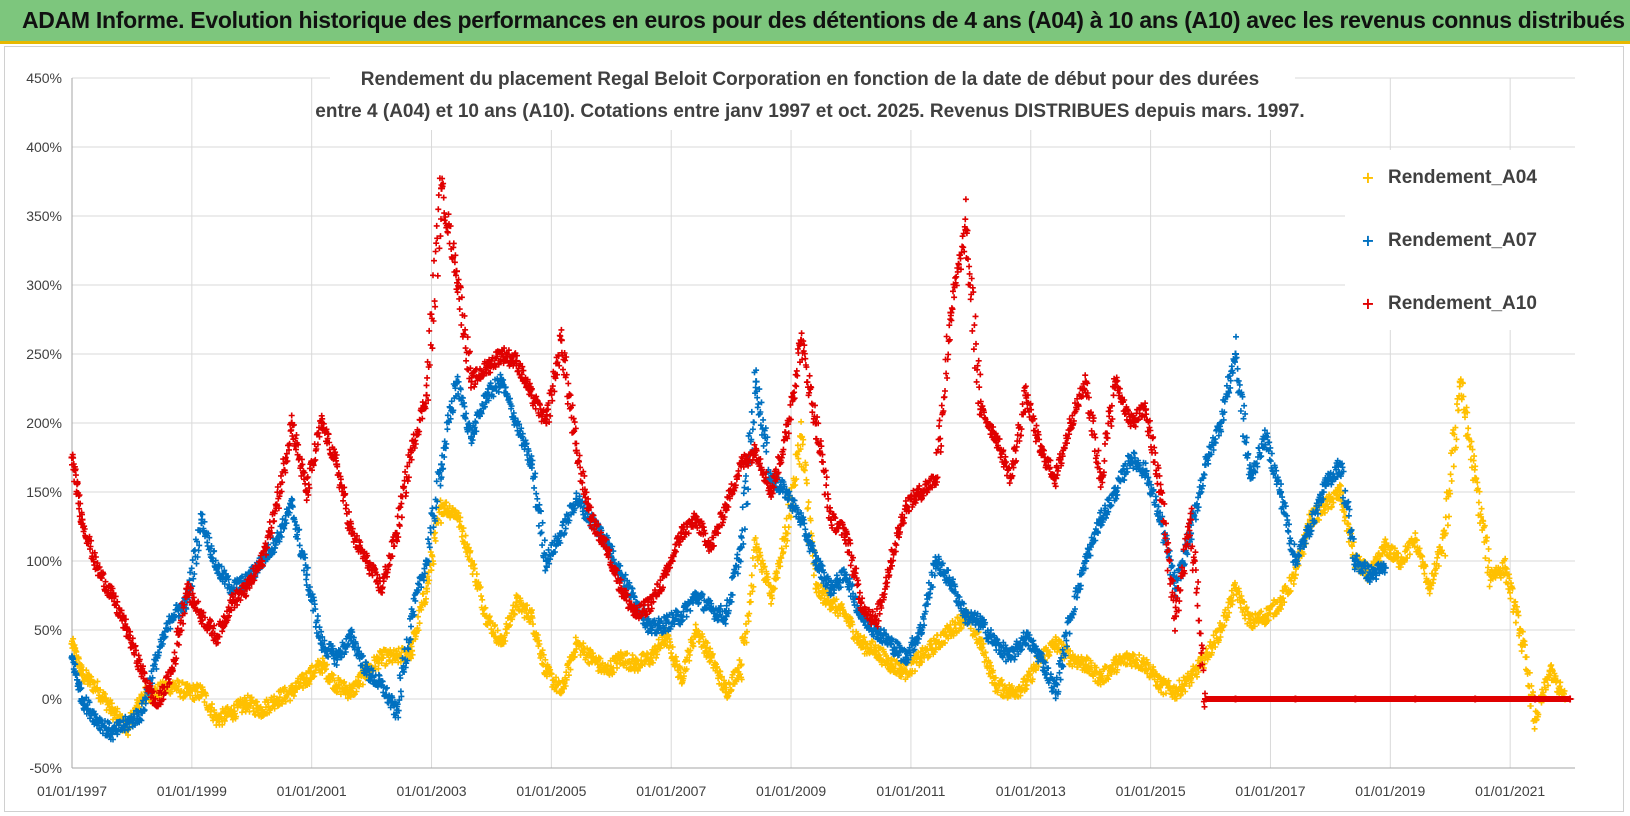  Describe the element at coordinates (1510, 791) in the screenshot. I see `x-tick-label: 01/01/2021` at that location.